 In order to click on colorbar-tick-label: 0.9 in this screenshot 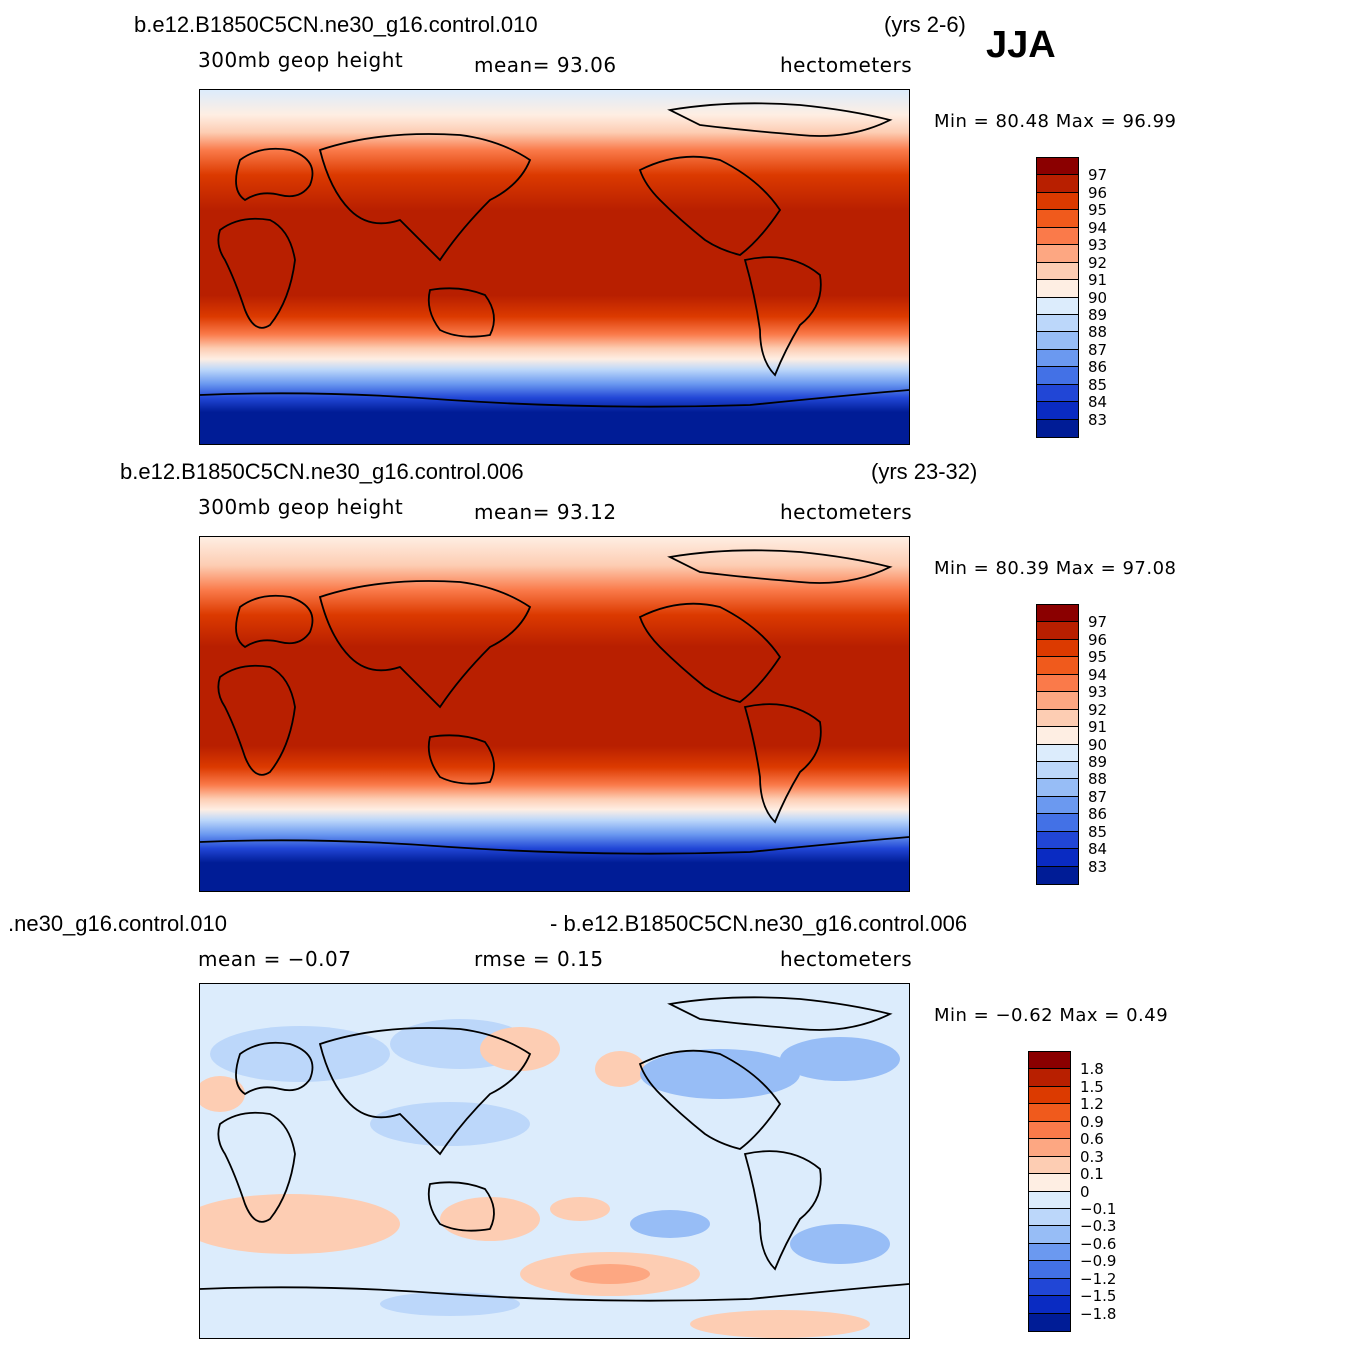, I will do `click(1092, 1121)`.